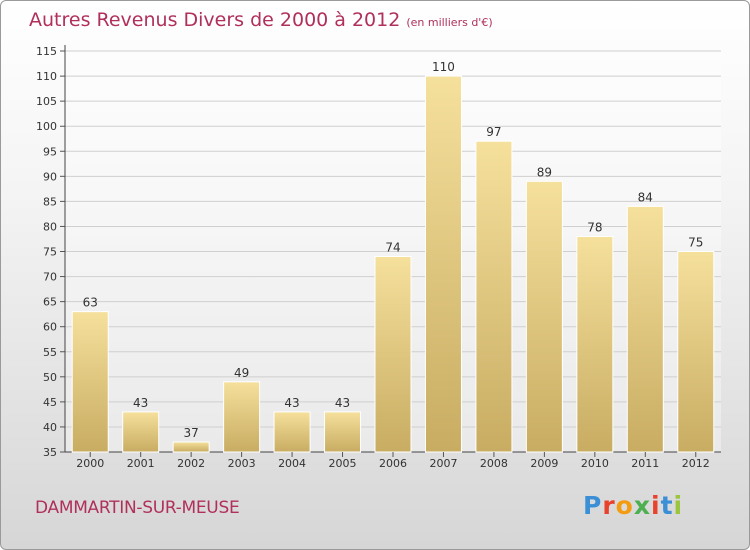 This screenshot has height=550, width=750. What do you see at coordinates (449, 22) in the screenshot?
I see `chart-unit: (en milliers d'€)` at bounding box center [449, 22].